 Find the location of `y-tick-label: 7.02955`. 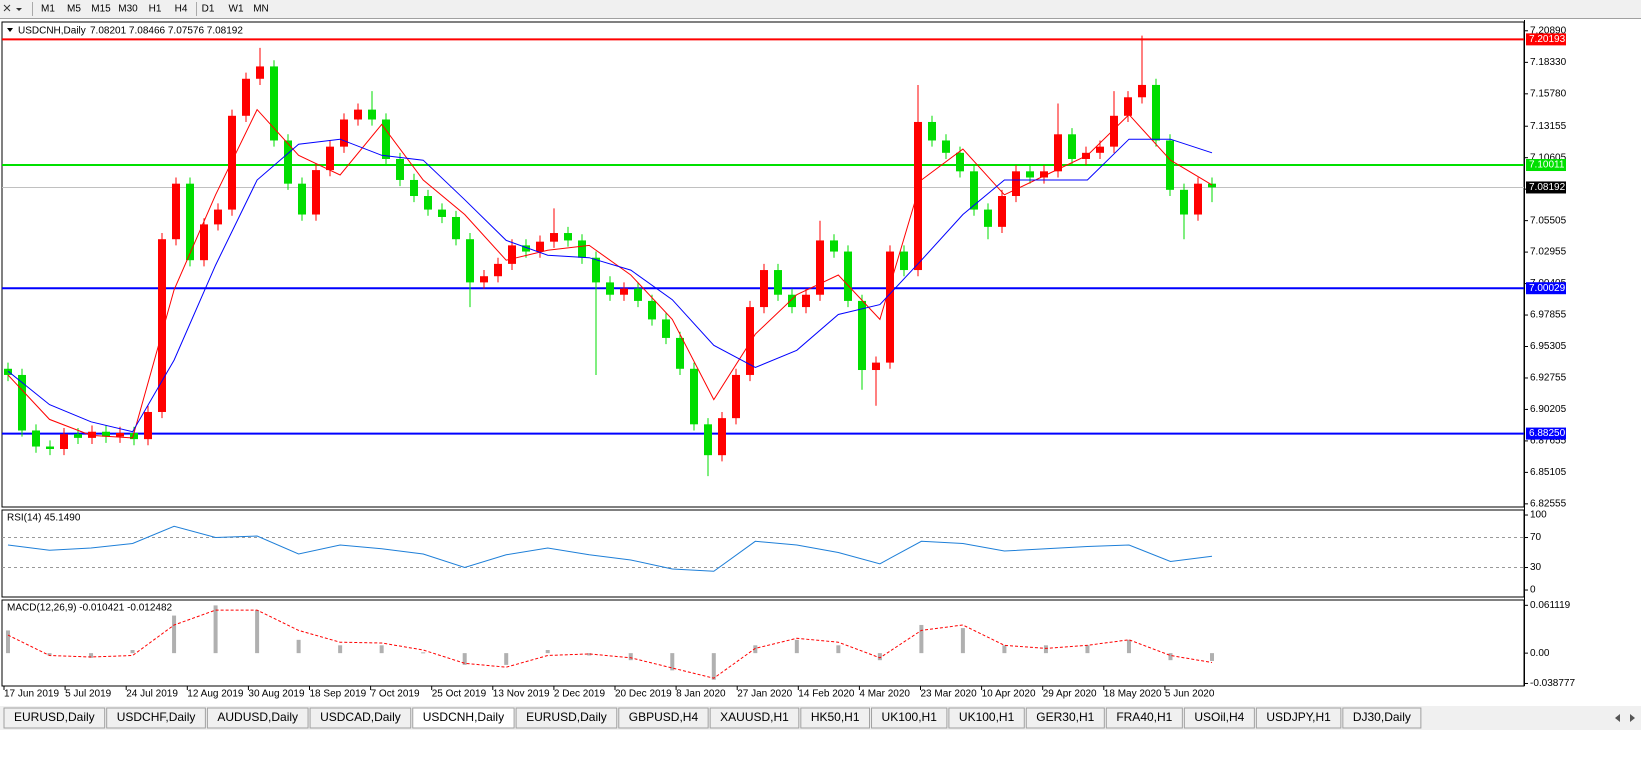

y-tick-label: 7.02955 is located at coordinates (1548, 252).